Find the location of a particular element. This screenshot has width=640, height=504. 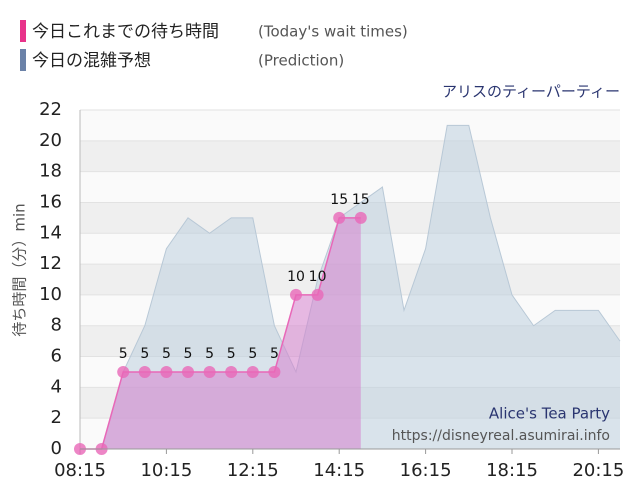

y-tick-label: 8 is located at coordinates (56, 325).